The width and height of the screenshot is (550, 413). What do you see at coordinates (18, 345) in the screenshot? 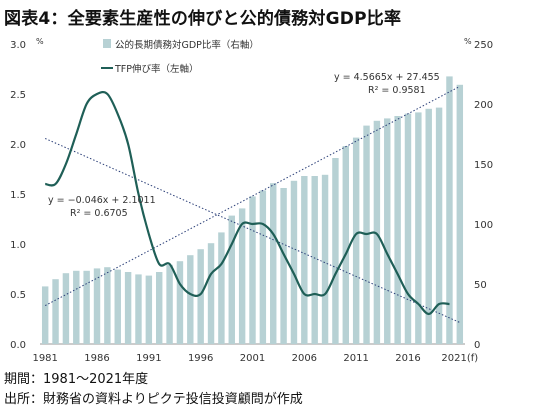
I see `left-tick-label: 0.0` at bounding box center [18, 345].